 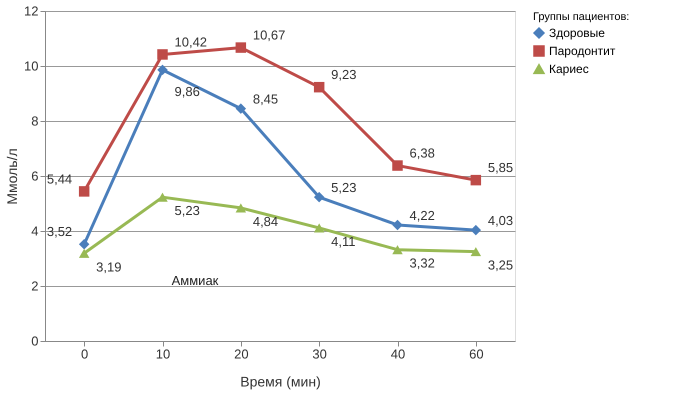 I want to click on data-label: 10,42, so click(x=191, y=42).